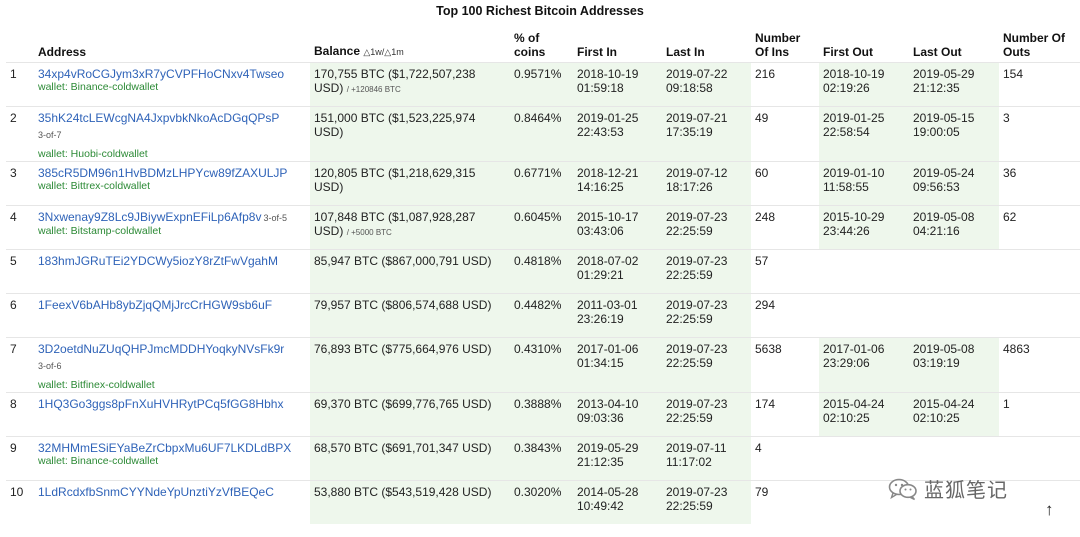 This screenshot has height=537, width=1080. Describe the element at coordinates (93, 154) in the screenshot. I see `wallet-label: wallet: Huobi-coldwallet` at that location.